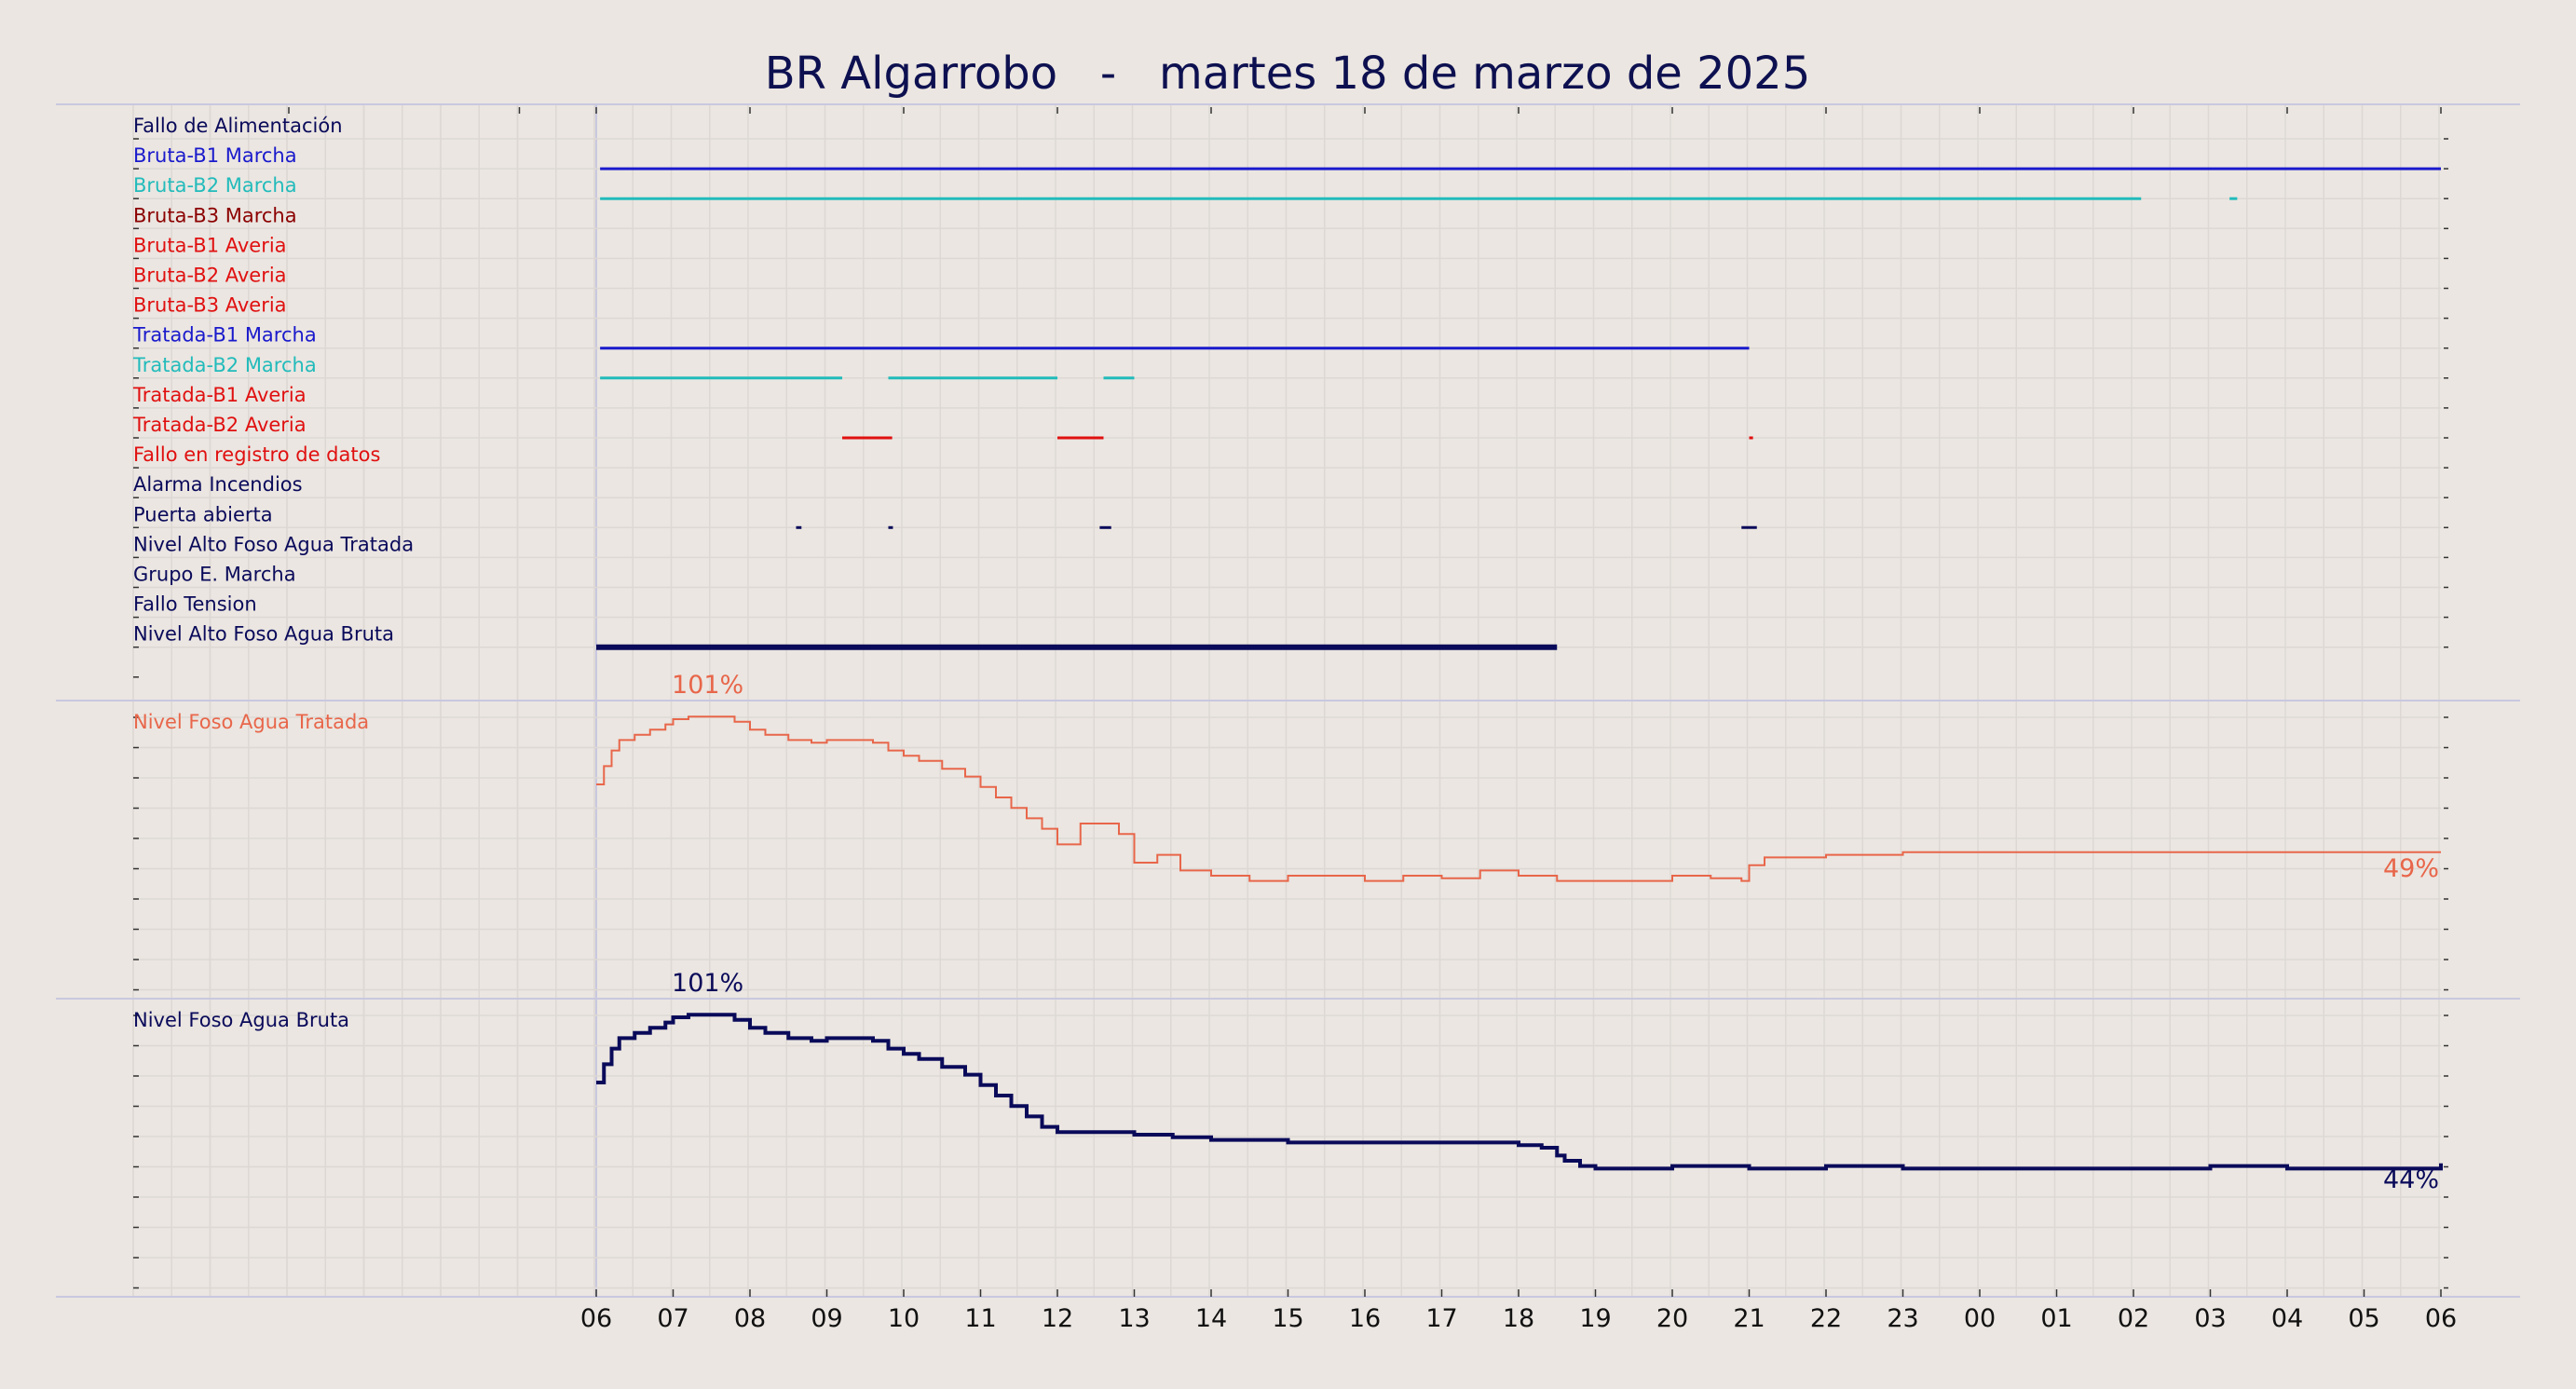 The image size is (2576, 1389). Describe the element at coordinates (1518, 798) in the screenshot. I see `level-line-tratada` at that location.